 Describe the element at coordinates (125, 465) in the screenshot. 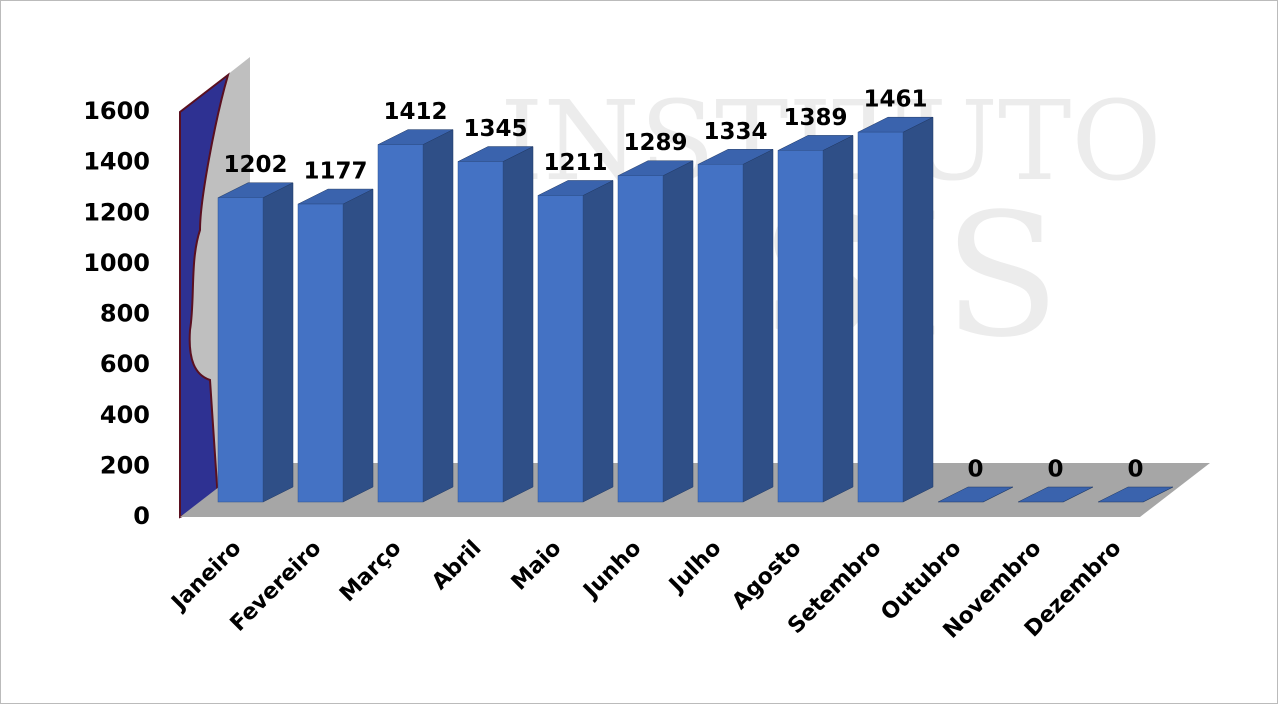

I see `y-tick-label: 200` at that location.